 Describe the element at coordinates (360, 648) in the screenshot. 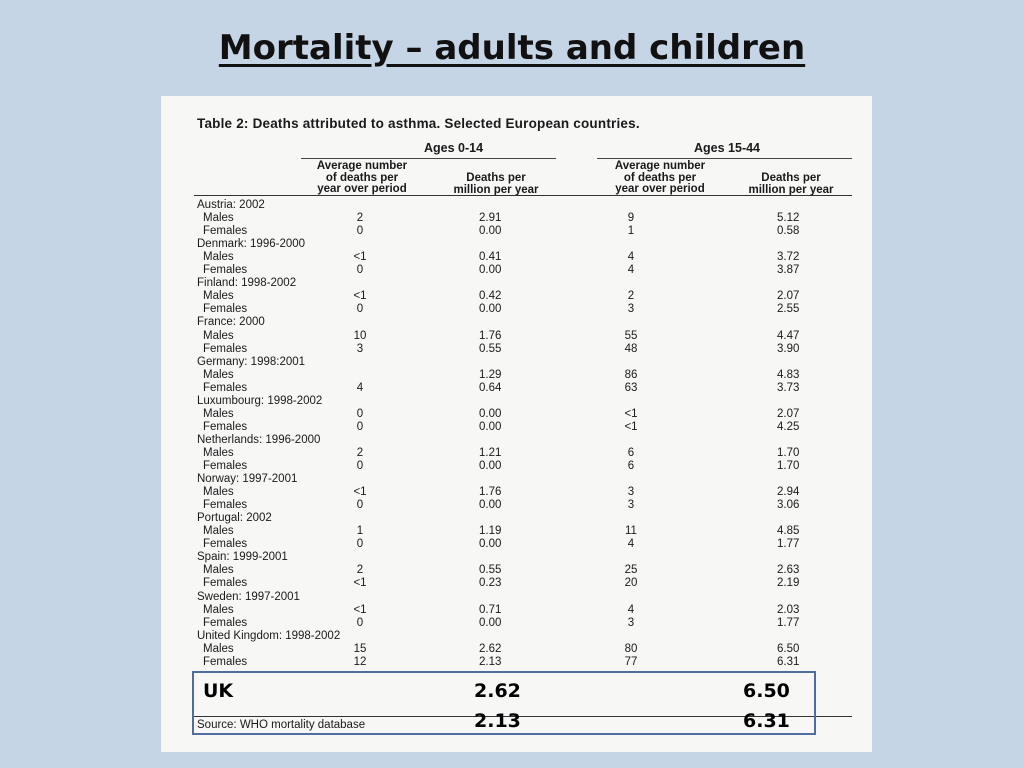

I see `avg-deaths-0-14: 15` at that location.